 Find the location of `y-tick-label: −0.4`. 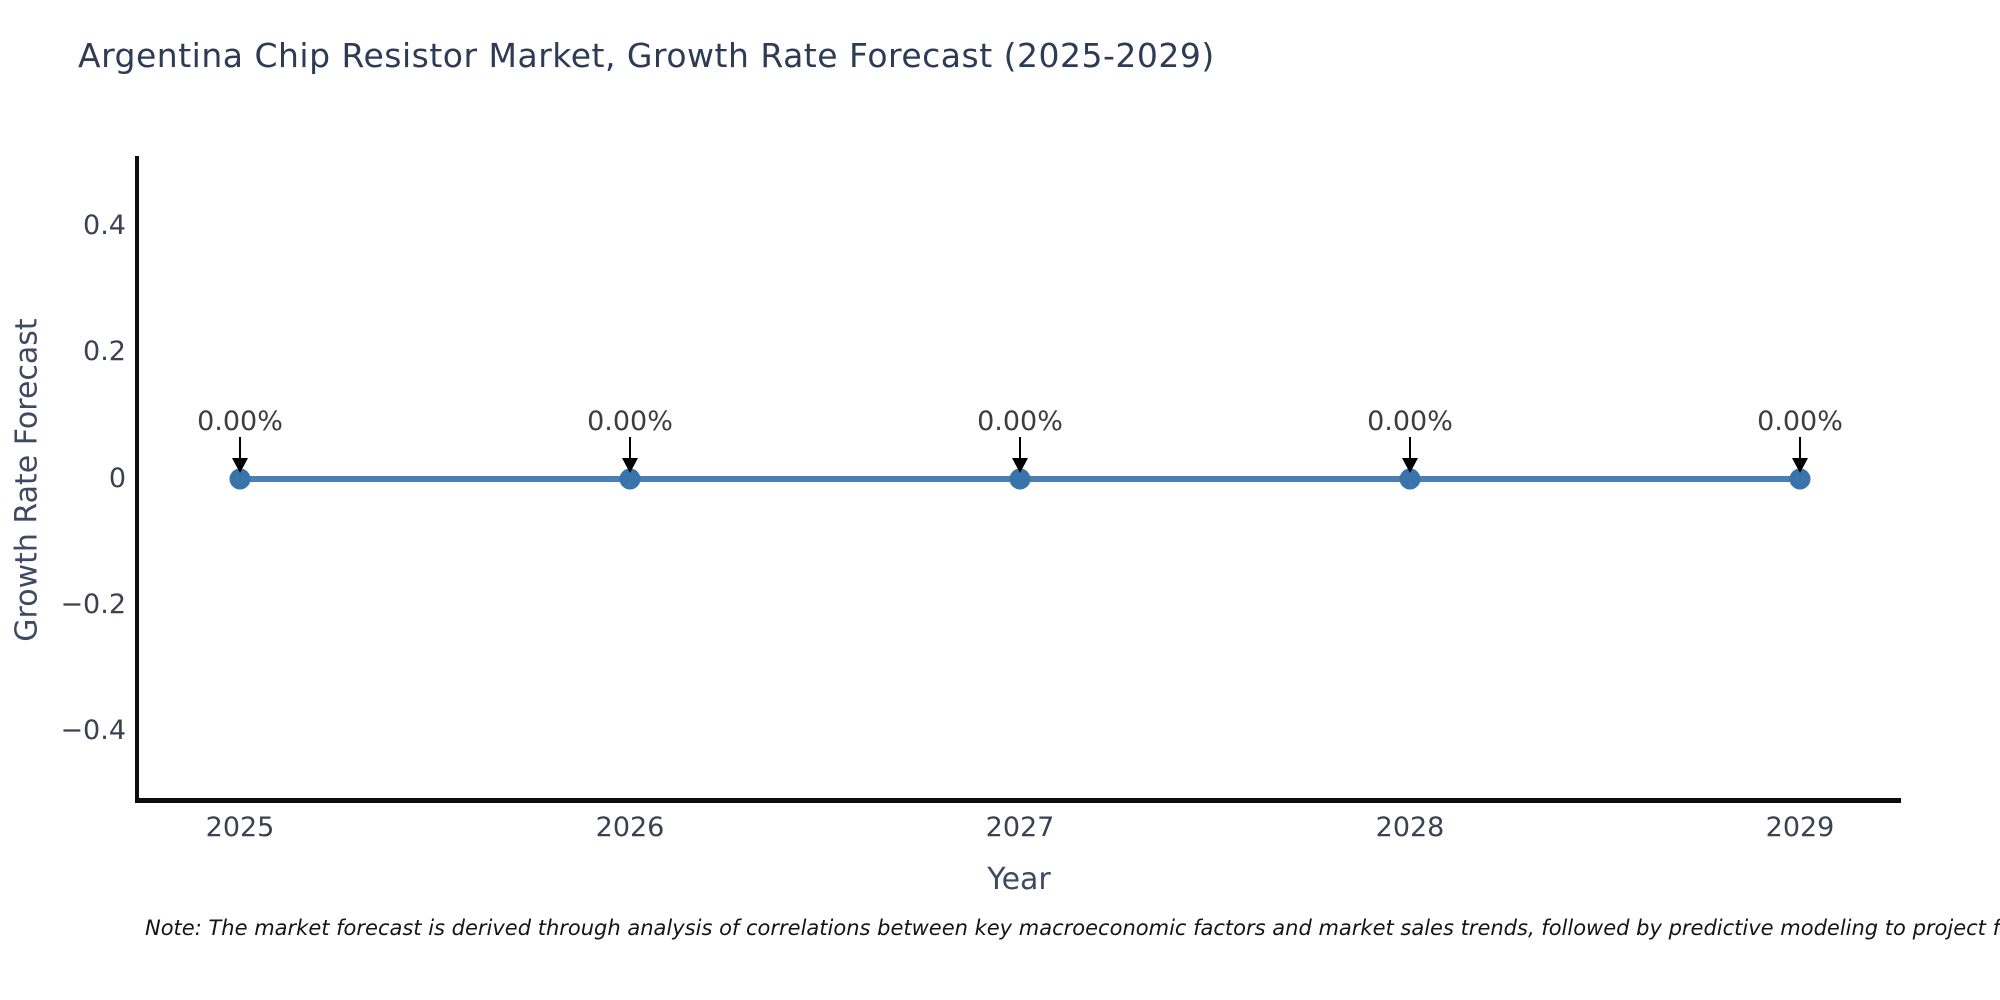

y-tick-label: −0.4 is located at coordinates (93, 730).